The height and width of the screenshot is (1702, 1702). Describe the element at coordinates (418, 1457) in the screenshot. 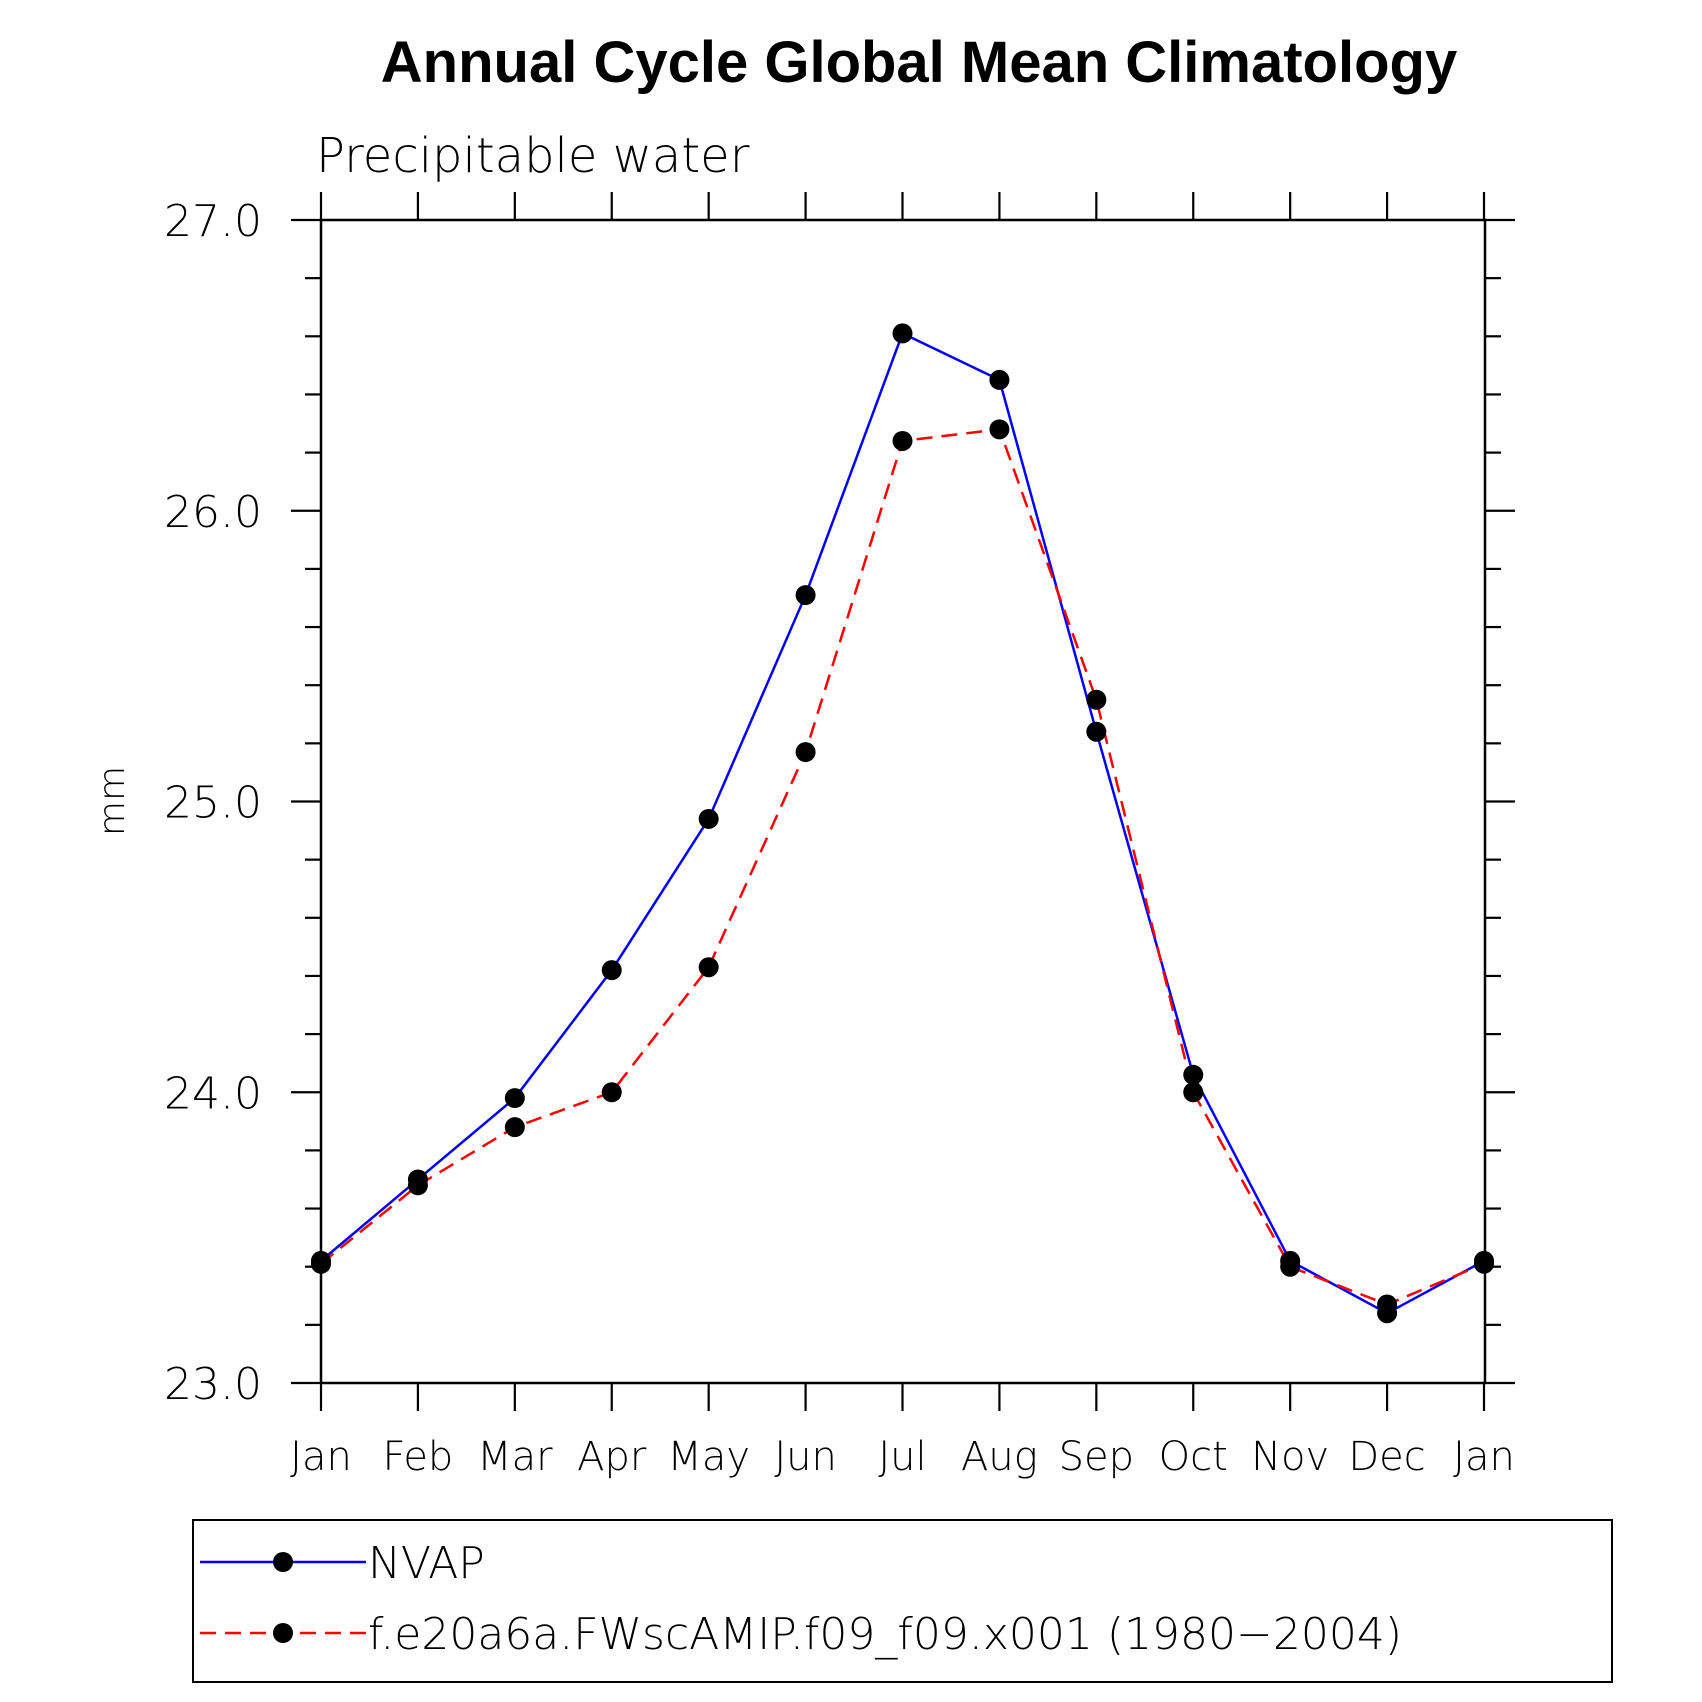

I see `x-tick-label: Feb` at that location.